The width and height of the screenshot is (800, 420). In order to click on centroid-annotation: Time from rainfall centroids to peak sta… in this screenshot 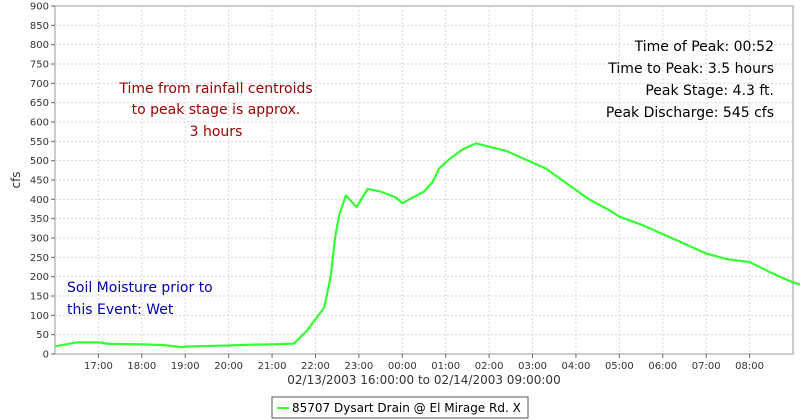, I will do `click(215, 110)`.